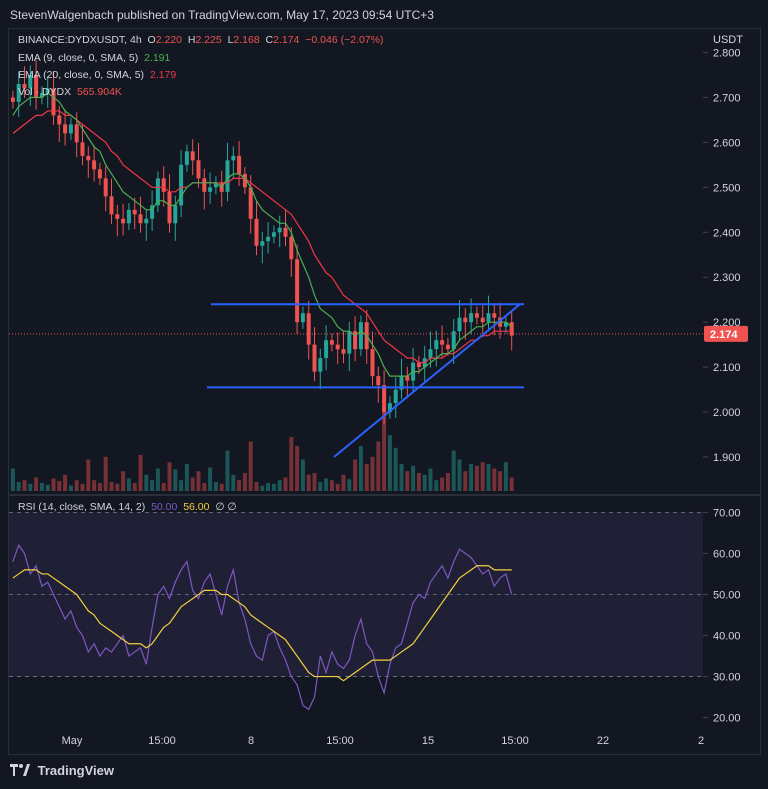  What do you see at coordinates (97, 75) in the screenshot?
I see `ema20-legend: EMA (20, close, 0, SMA, 5) 2.179` at bounding box center [97, 75].